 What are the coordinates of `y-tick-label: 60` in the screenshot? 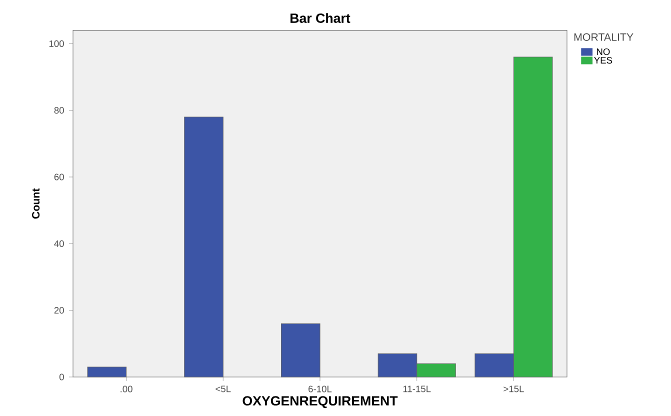 It's located at (59, 177).